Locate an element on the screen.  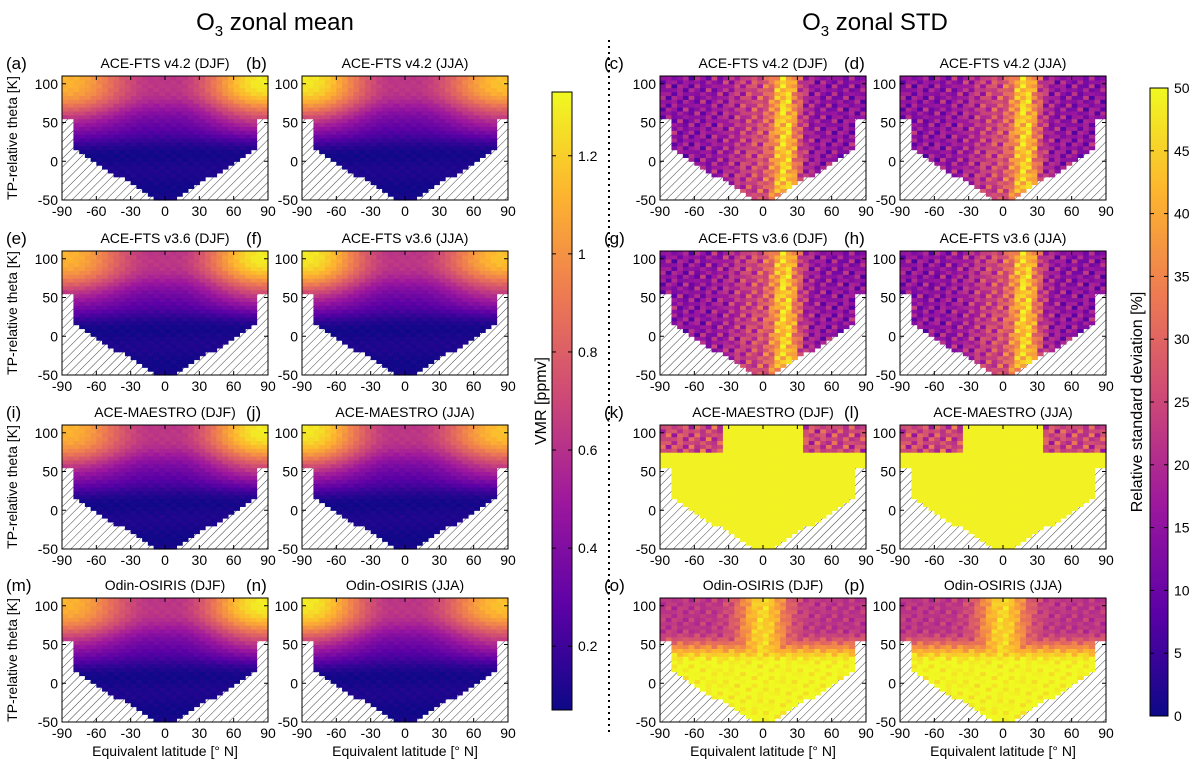
x-tick-label: -90 is located at coordinates (302, 211).